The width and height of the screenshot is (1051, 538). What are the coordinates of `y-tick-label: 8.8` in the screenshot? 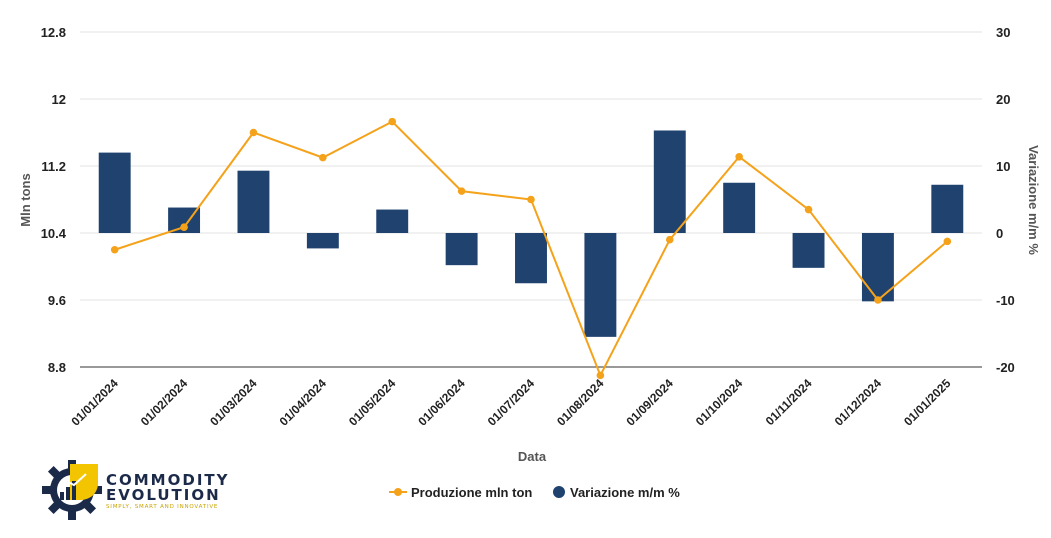 It's located at (57, 367).